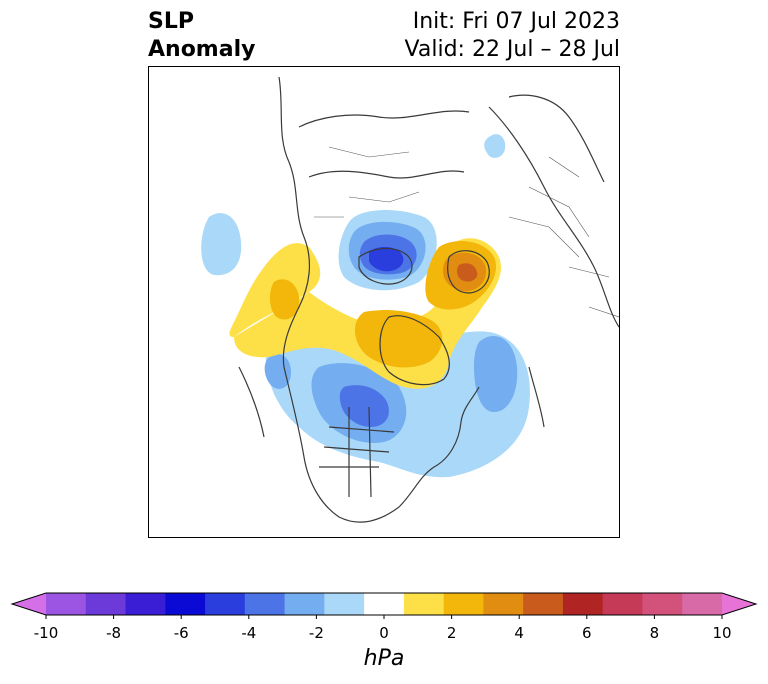  What do you see at coordinates (29, 604) in the screenshot?
I see `colorbar-extend-low` at bounding box center [29, 604].